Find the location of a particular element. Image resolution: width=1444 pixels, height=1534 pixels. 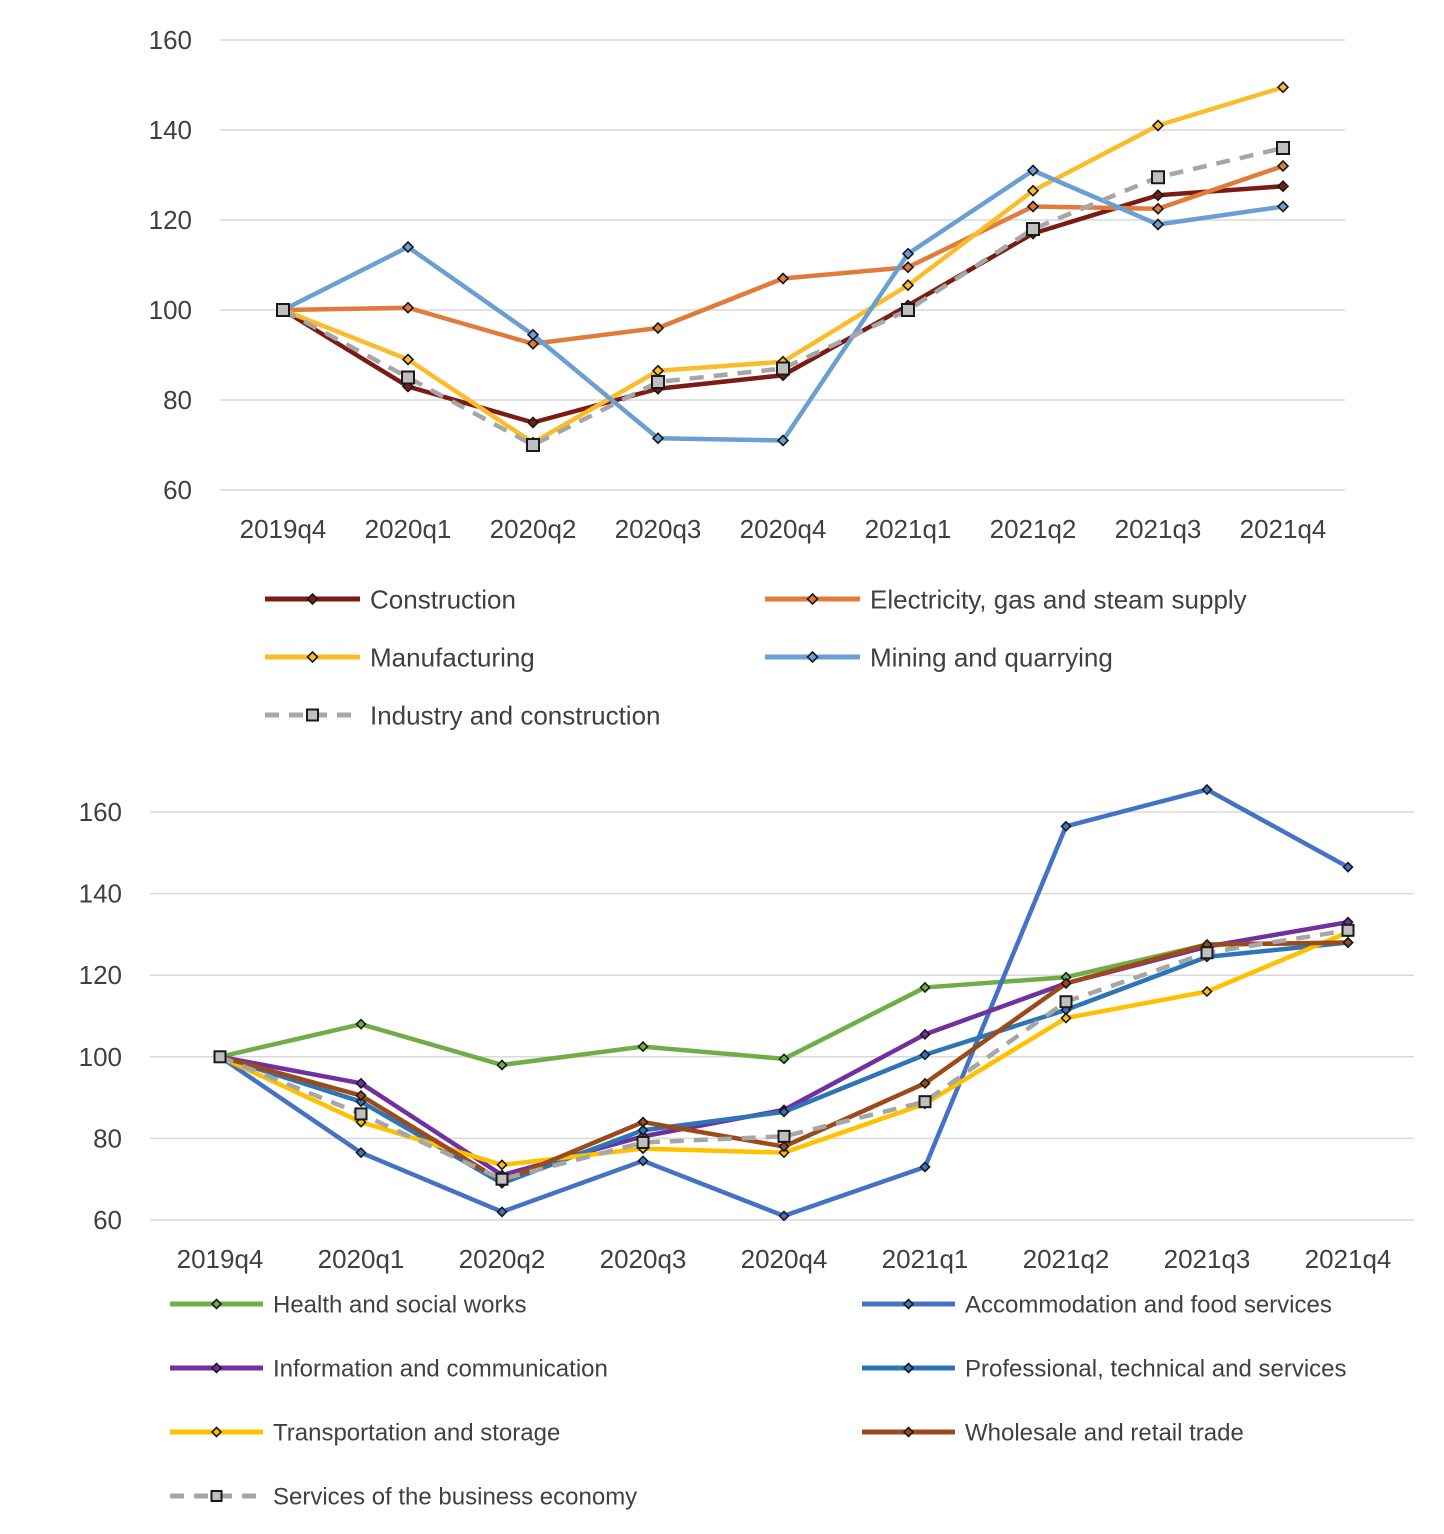

legend-item-wholesale-and-retail-trade: Wholesale and retail trade is located at coordinates (1053, 1433).